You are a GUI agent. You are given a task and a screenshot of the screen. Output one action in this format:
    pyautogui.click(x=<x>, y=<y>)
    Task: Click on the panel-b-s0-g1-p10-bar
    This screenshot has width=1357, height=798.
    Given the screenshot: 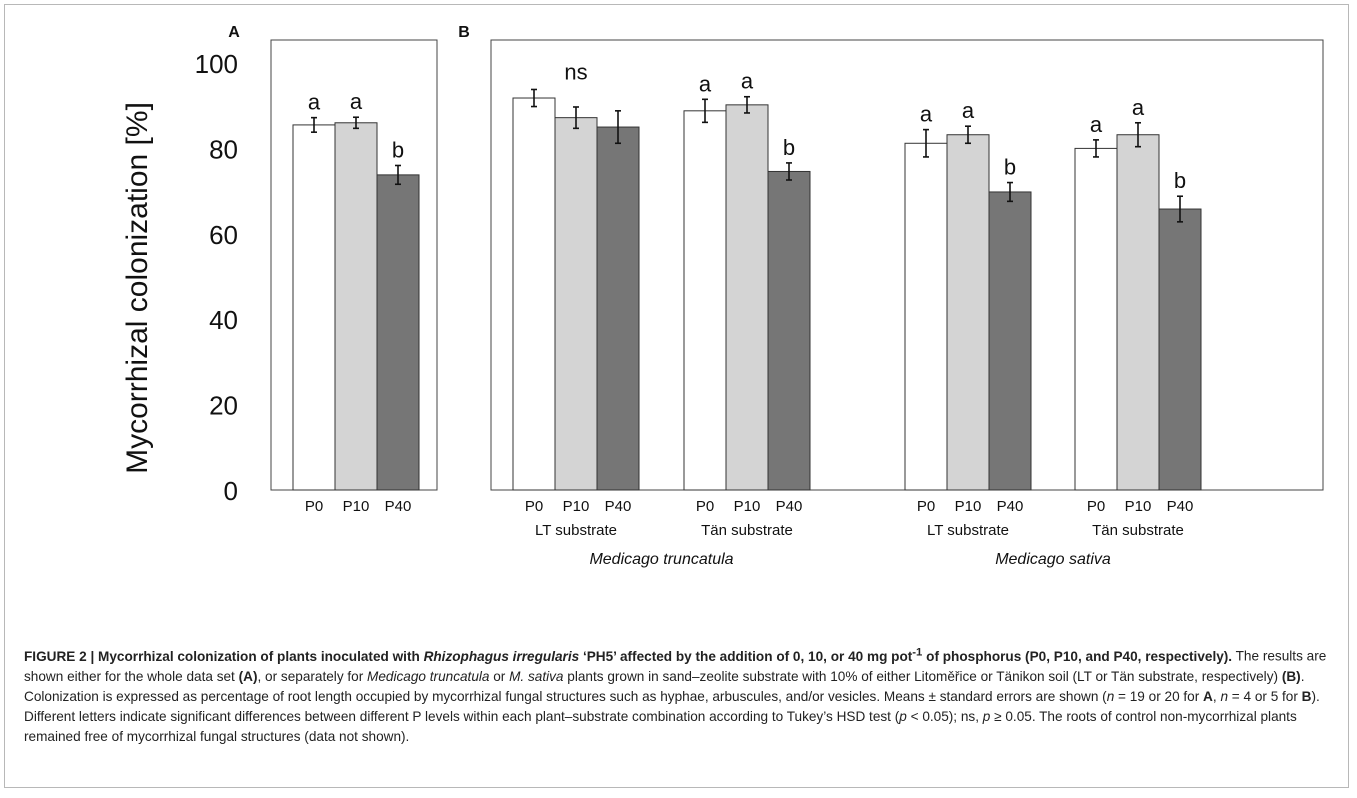 What is the action you would take?
    pyautogui.click(x=747, y=297)
    